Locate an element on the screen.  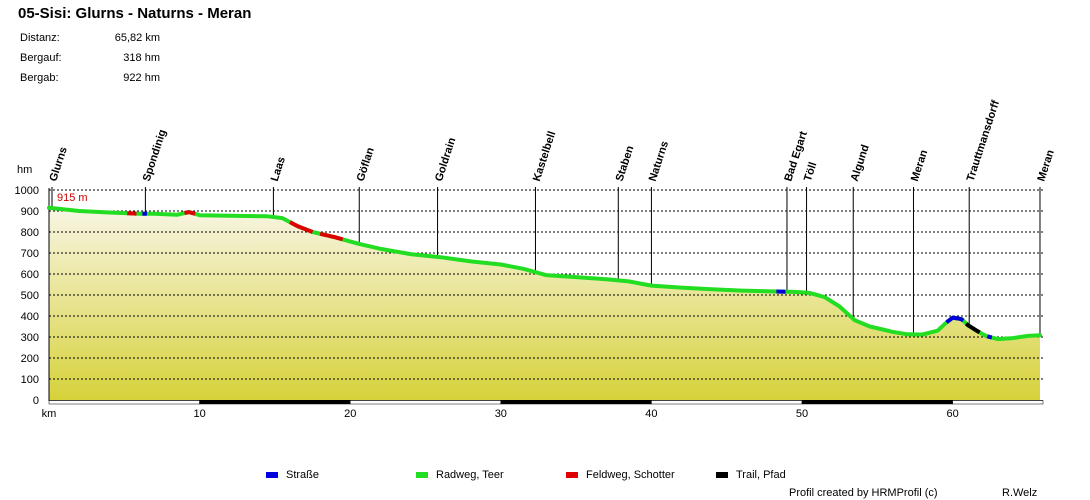
waypoint-label: Goldrain is located at coordinates (445, 159).